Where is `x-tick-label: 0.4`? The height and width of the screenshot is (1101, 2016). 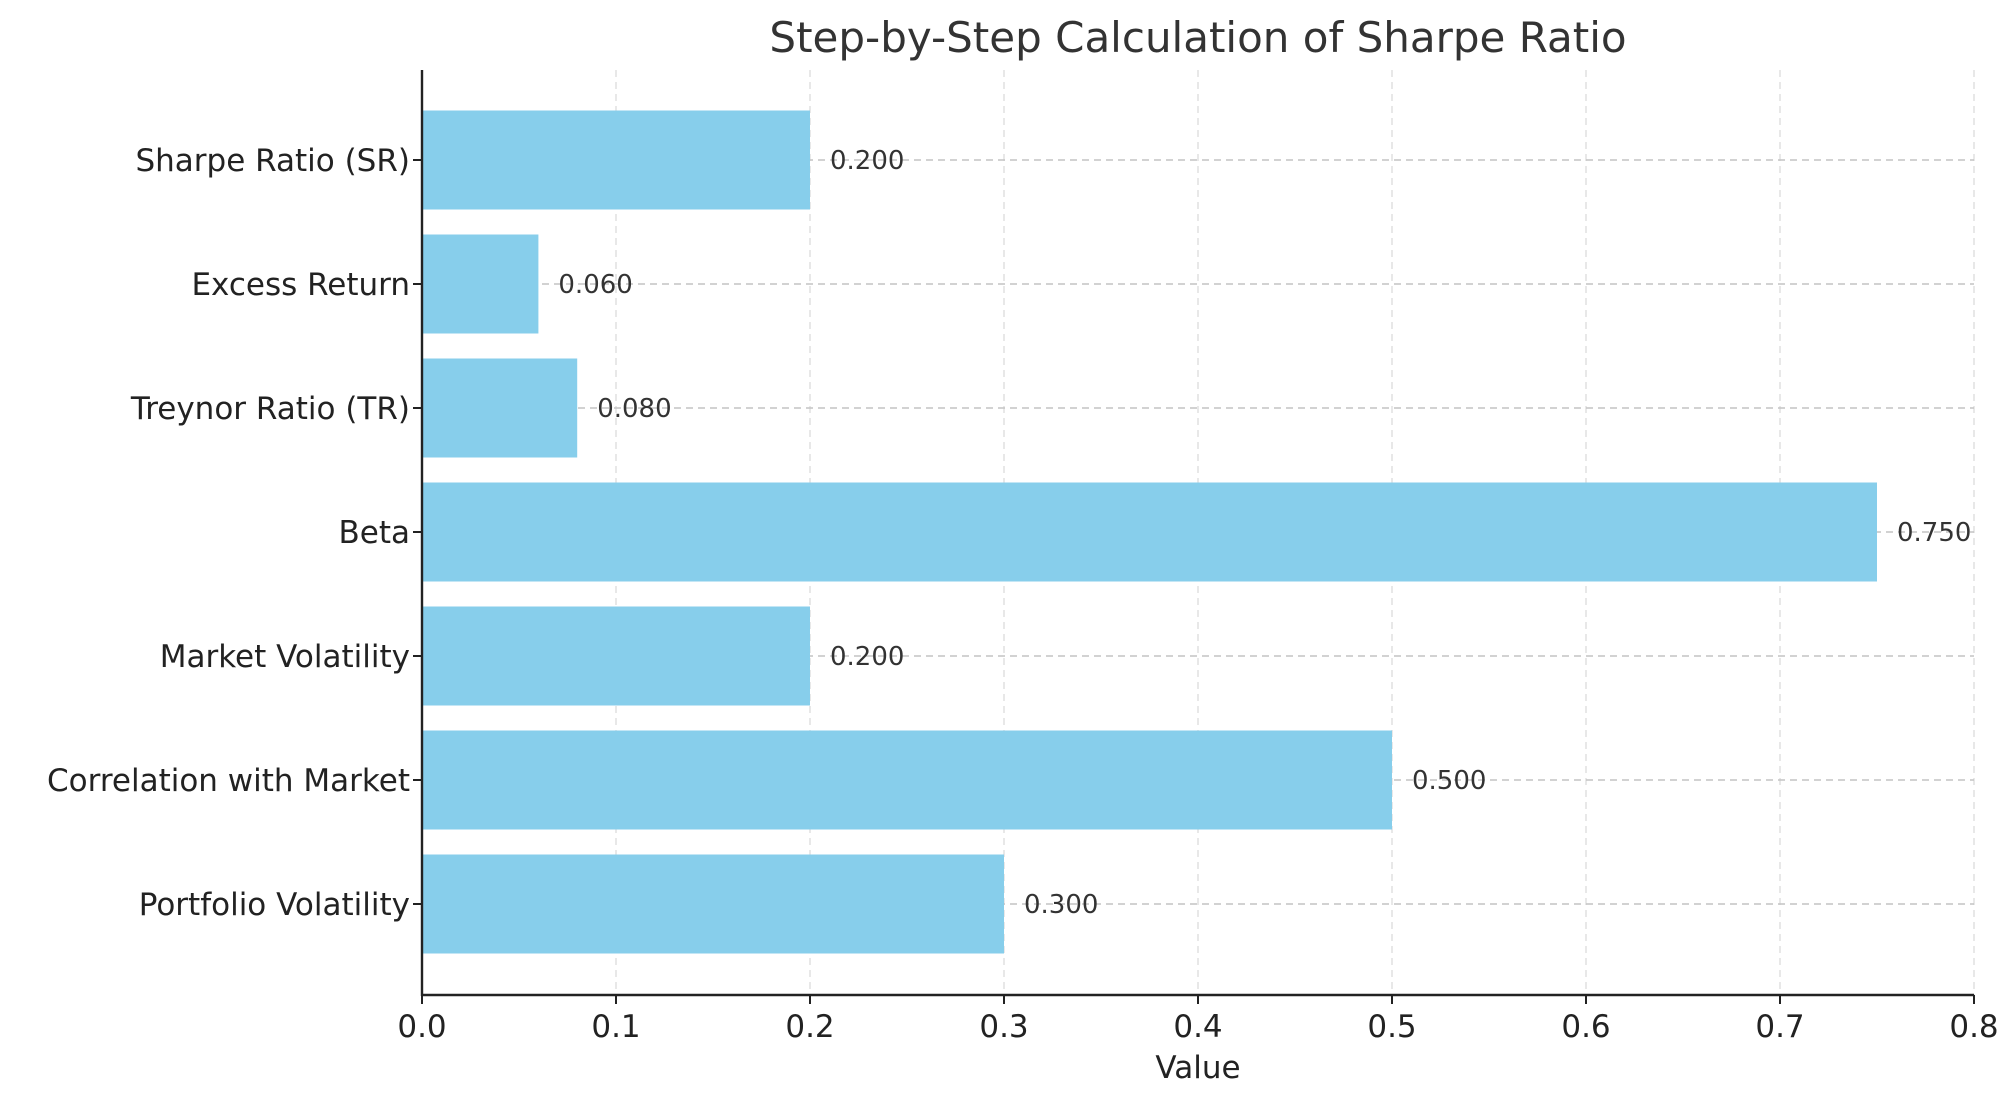
x-tick-label: 0.4 is located at coordinates (1197, 1027).